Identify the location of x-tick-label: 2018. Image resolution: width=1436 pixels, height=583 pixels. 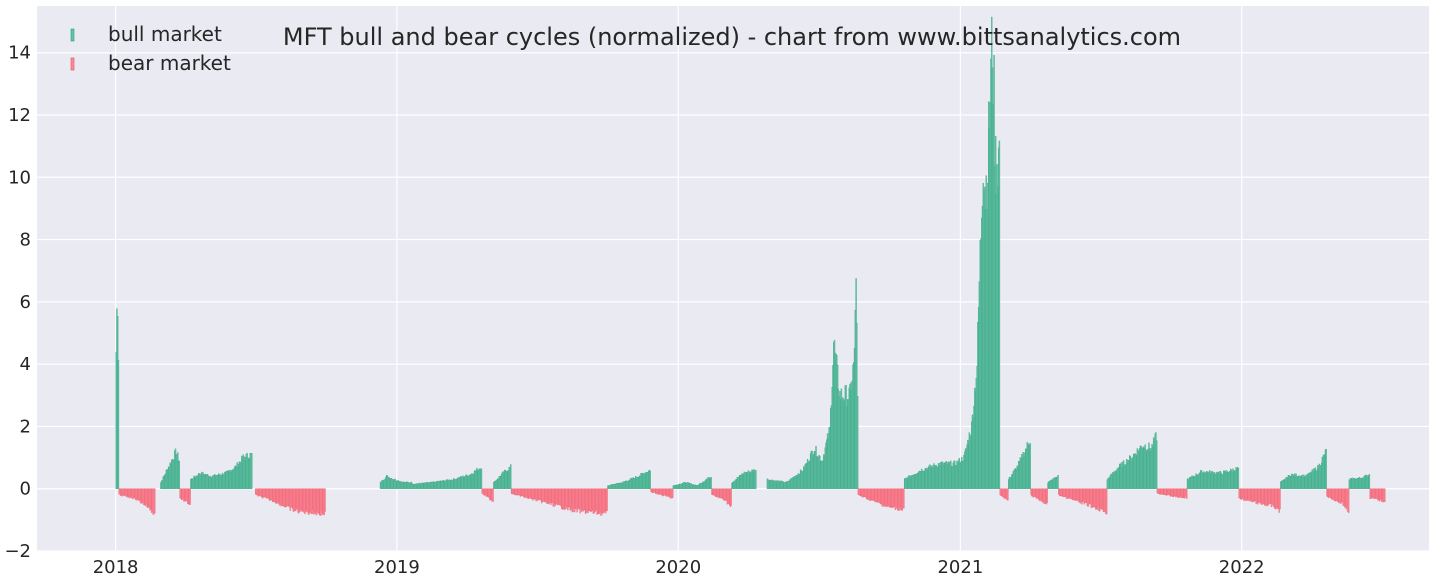
(116, 567).